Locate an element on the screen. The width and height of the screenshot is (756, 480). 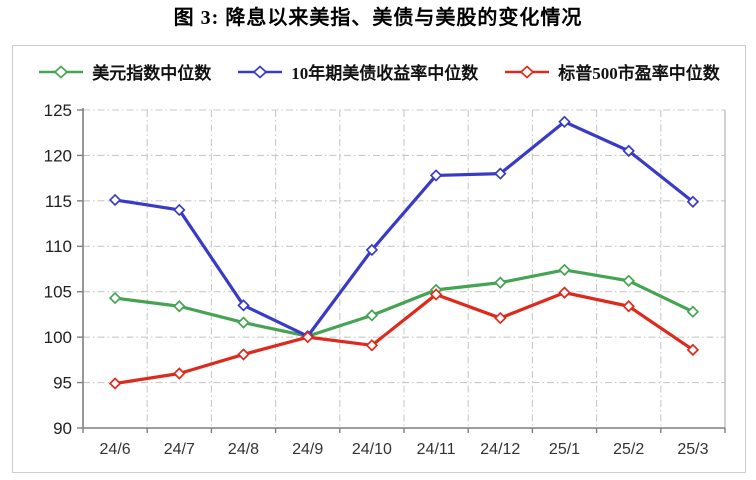
data-point-marker-s2-24/8 is located at coordinates (243, 354).